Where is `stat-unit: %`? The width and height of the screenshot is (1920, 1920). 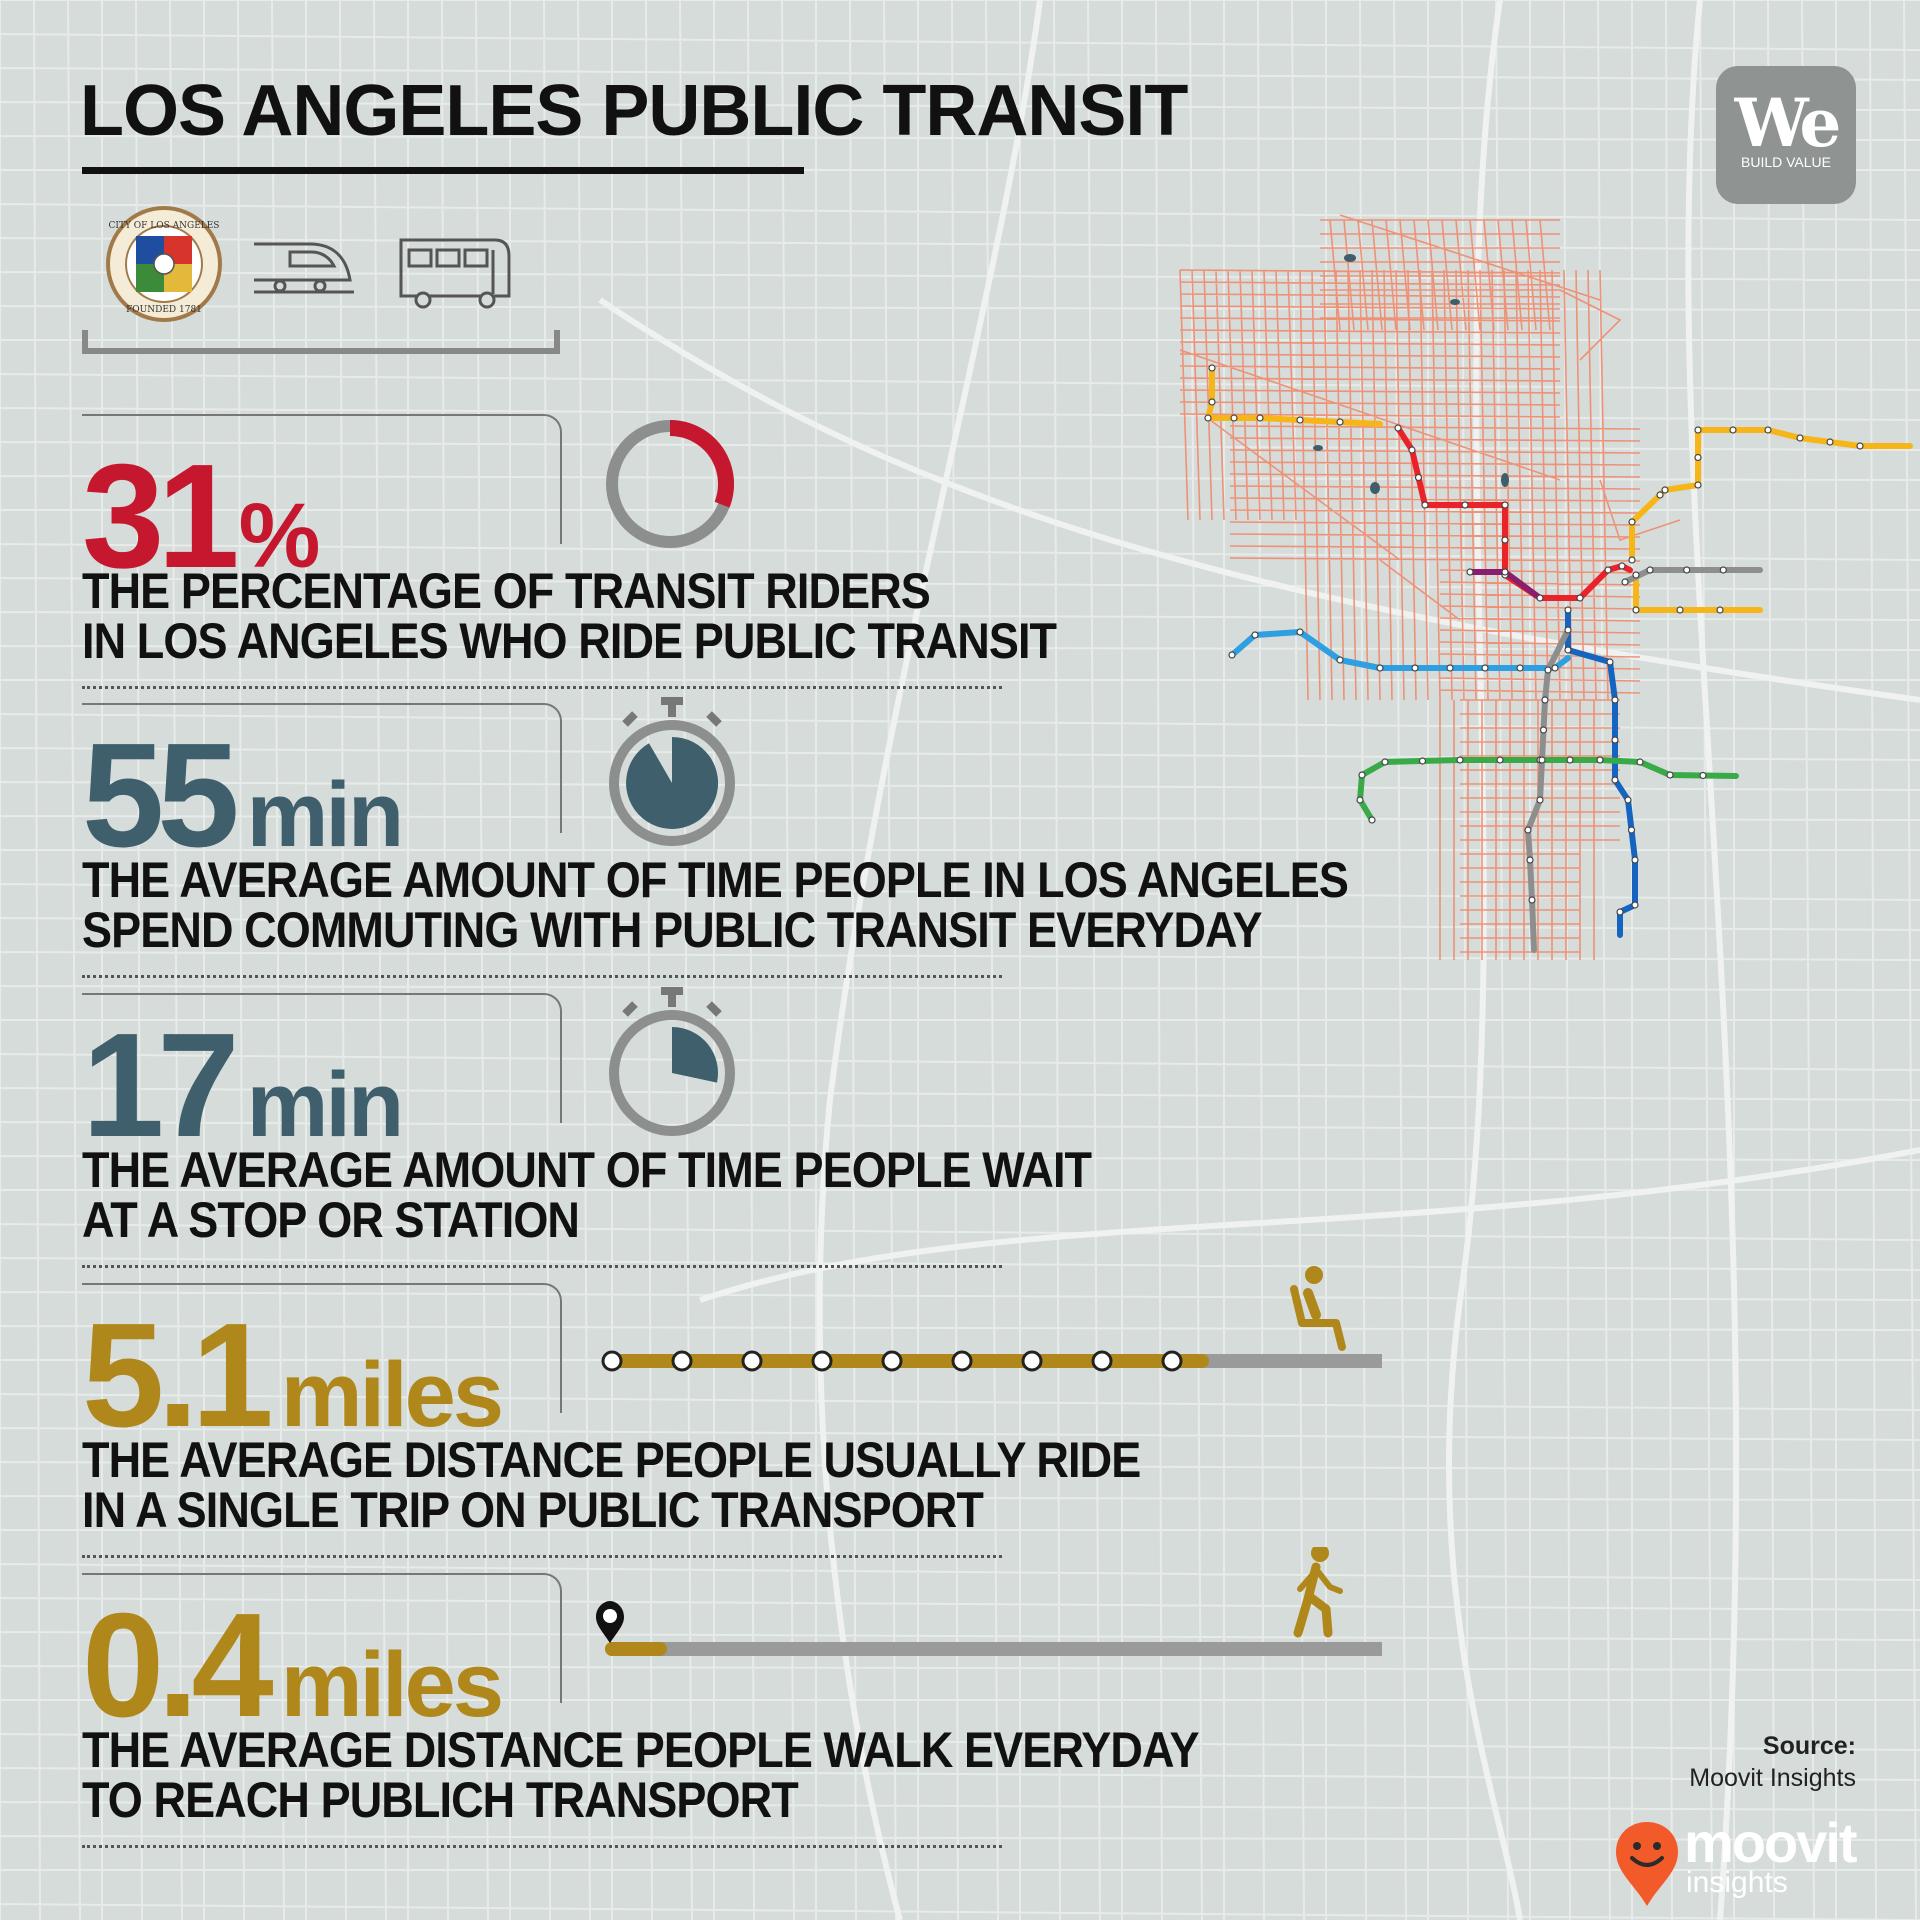
stat-unit: % is located at coordinates (279, 536).